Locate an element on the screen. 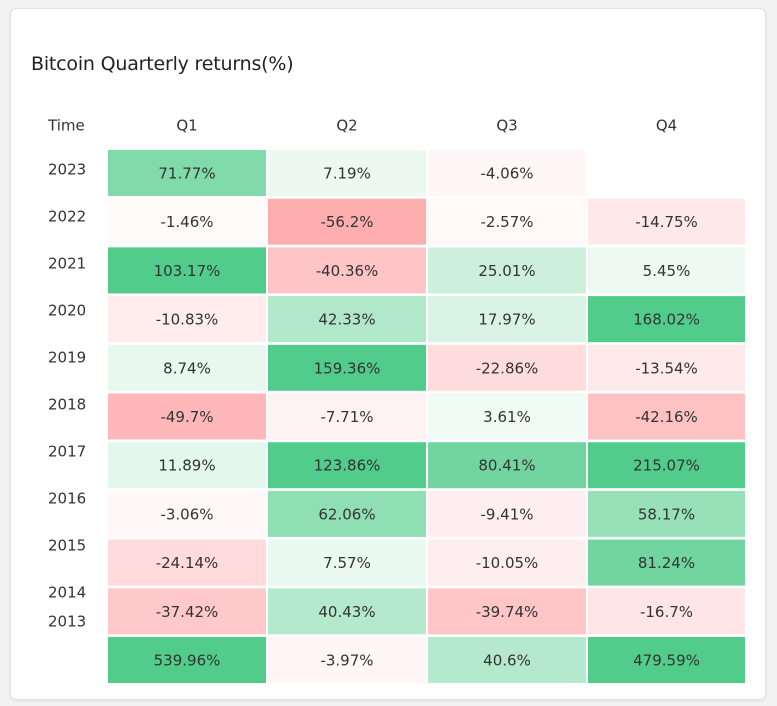 The image size is (777, 706). year-label-2018: 2018 is located at coordinates (67, 405).